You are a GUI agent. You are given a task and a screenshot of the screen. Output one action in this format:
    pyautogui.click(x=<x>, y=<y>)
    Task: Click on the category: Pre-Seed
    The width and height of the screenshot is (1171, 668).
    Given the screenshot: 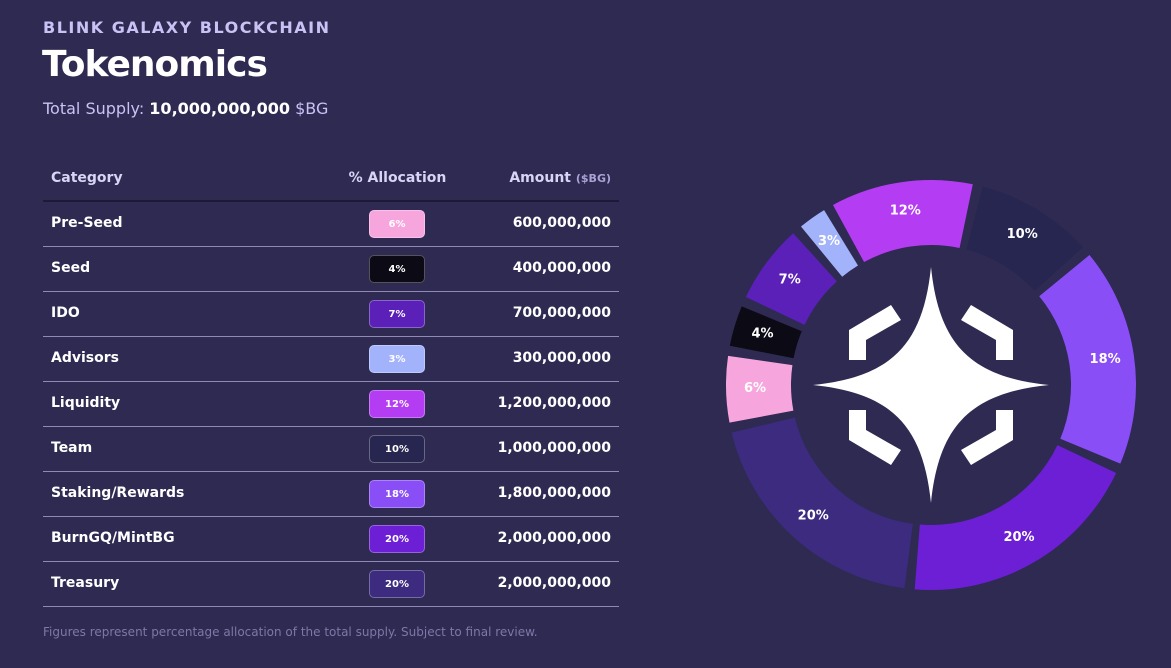 What is the action you would take?
    pyautogui.click(x=87, y=223)
    